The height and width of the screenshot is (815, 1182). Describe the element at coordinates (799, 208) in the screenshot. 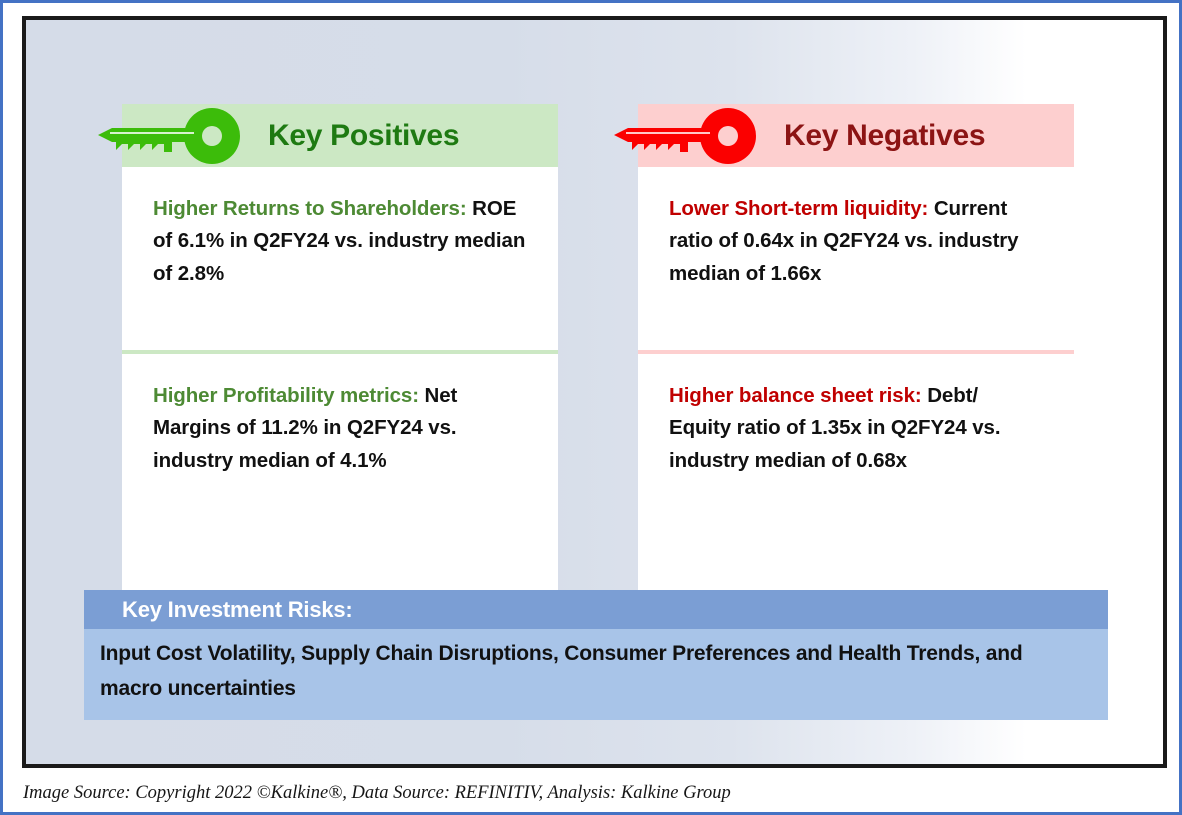

I see `key-negatives-item-1-label: Lower Short-term liquidity:` at that location.